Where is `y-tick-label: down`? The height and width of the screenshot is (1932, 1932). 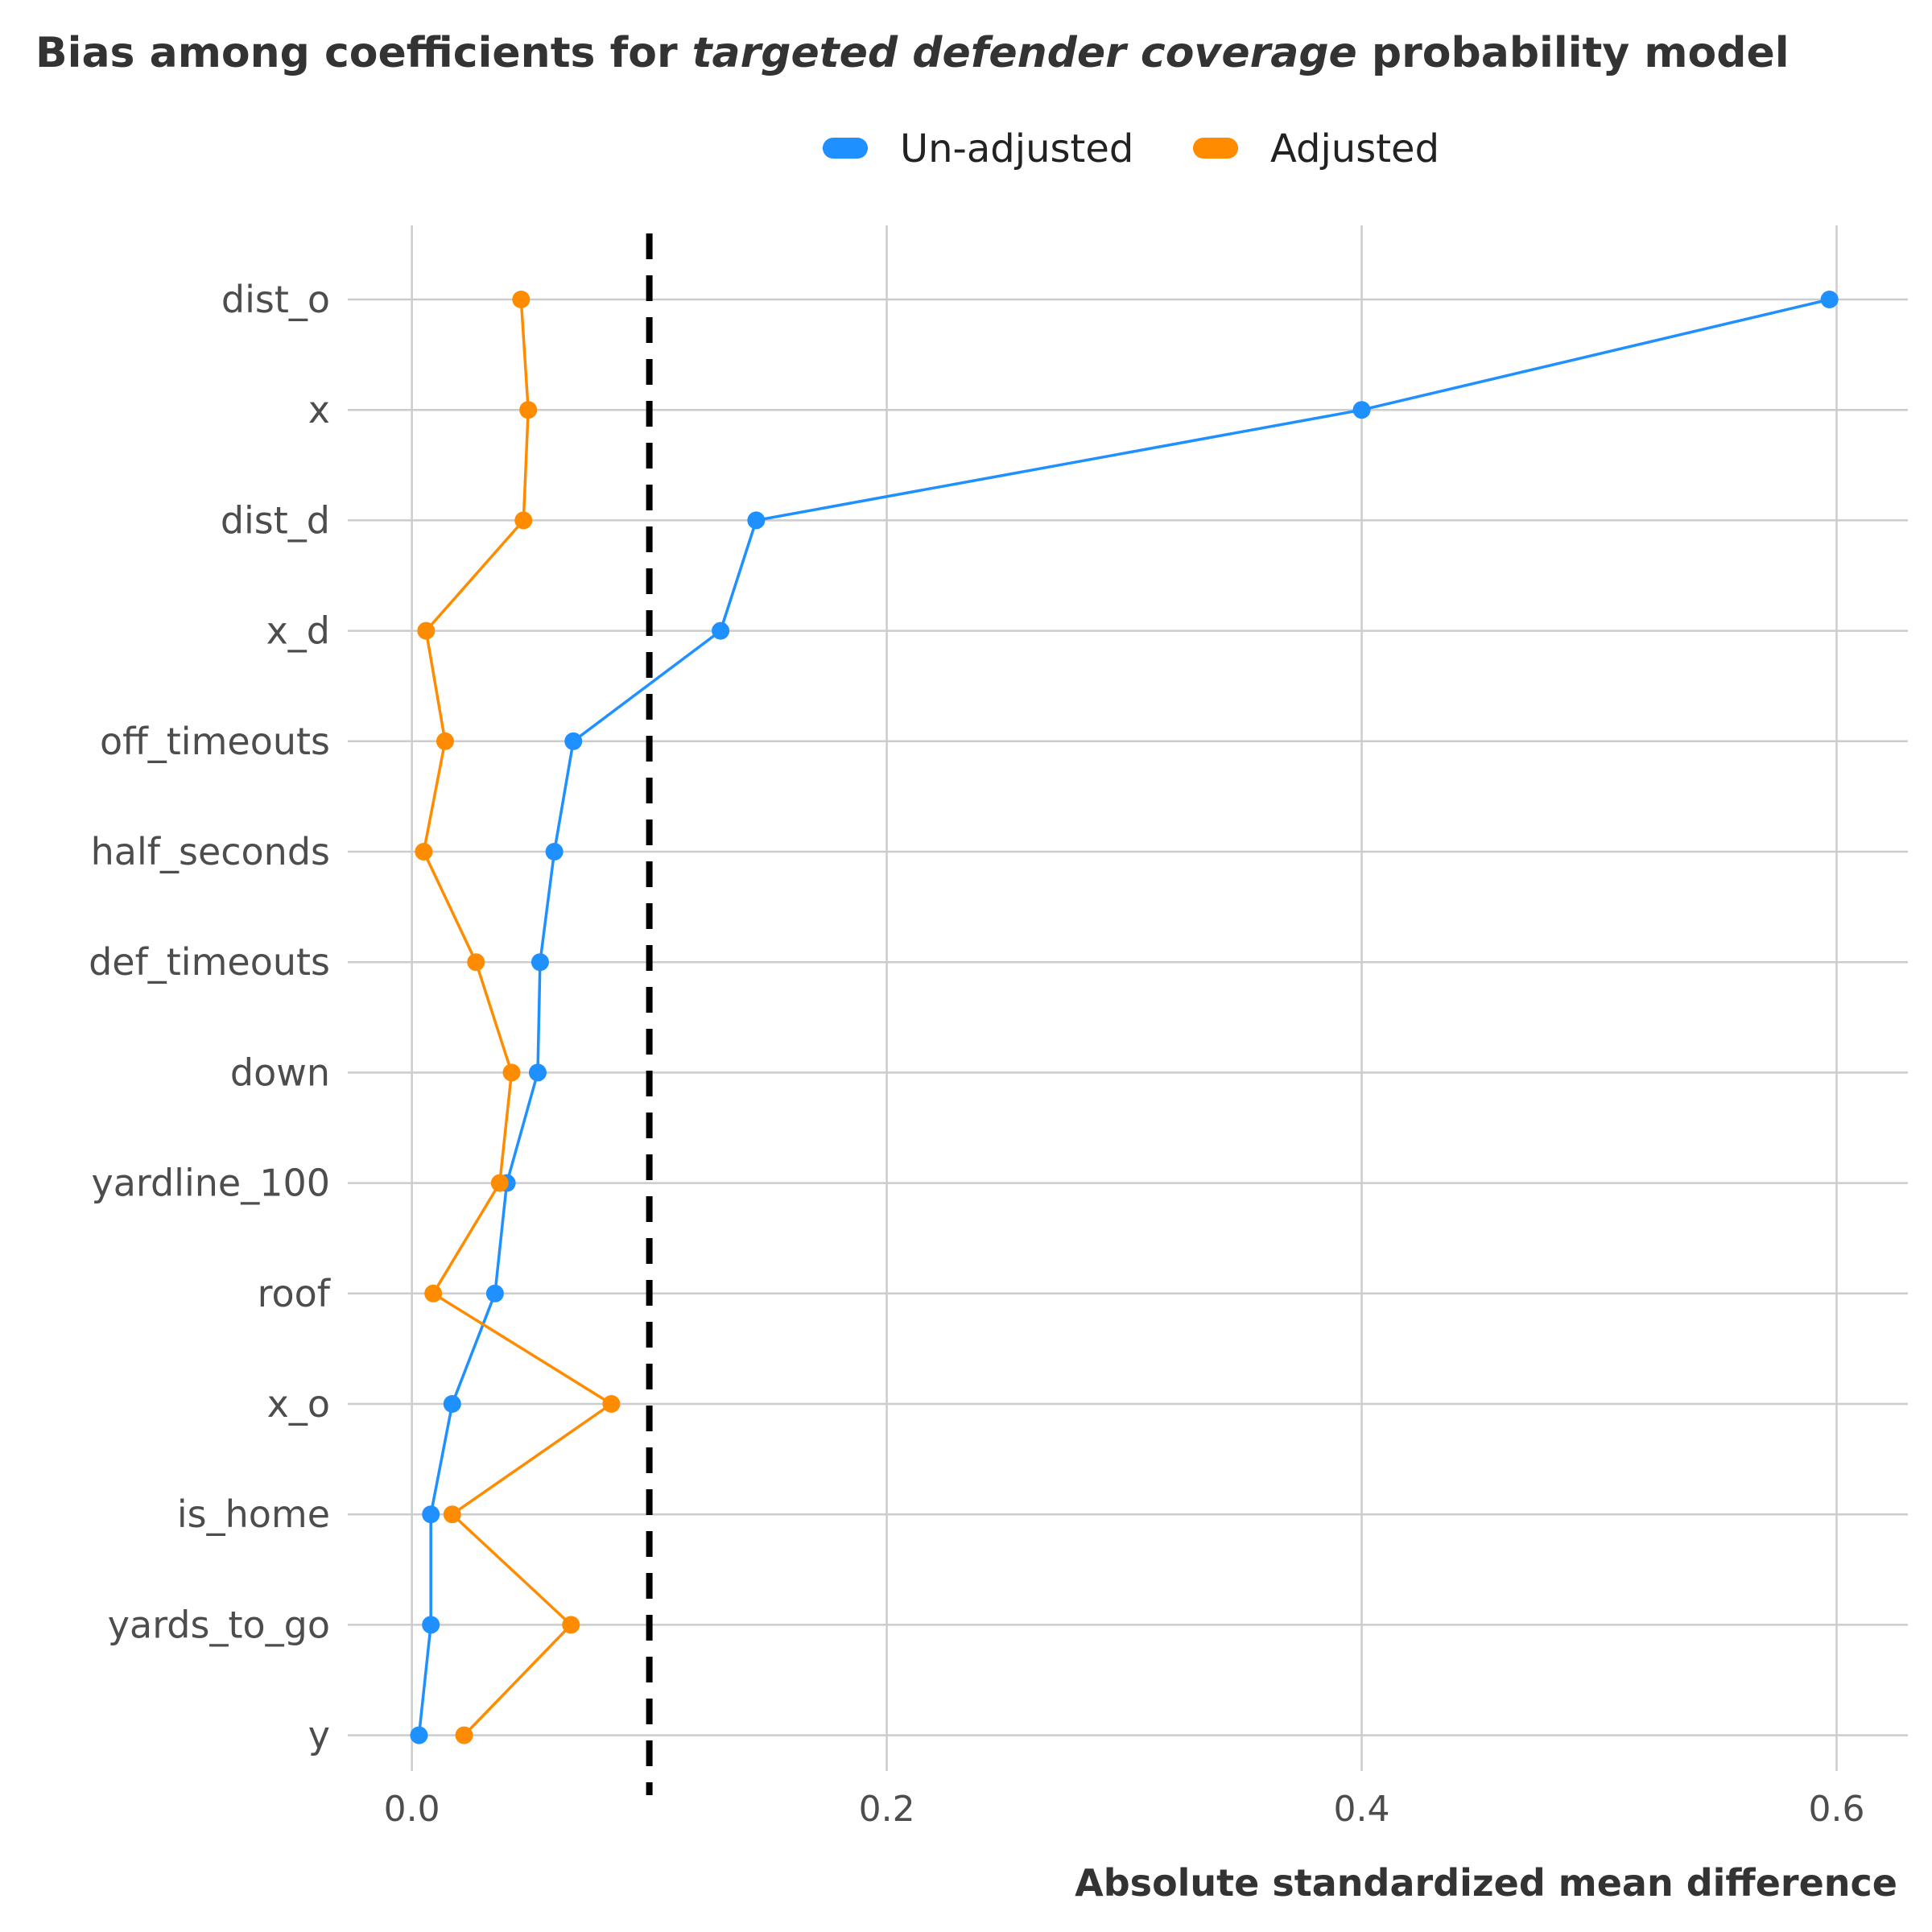
y-tick-label: down is located at coordinates (280, 1072).